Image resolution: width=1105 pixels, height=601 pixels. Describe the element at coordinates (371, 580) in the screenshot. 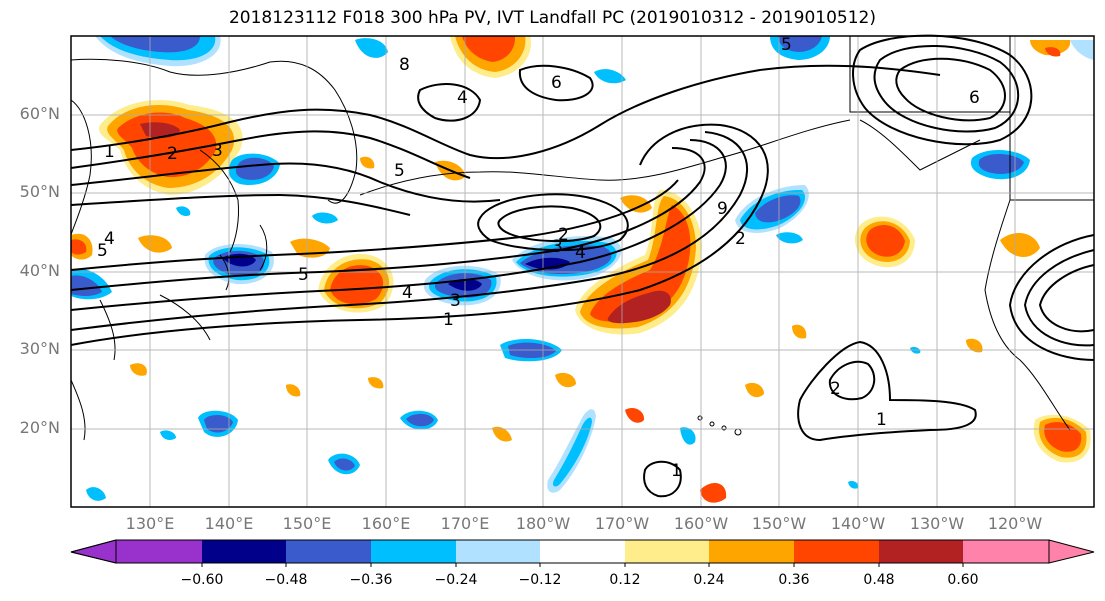

I see `colorbar-tick-label: −0.36` at that location.